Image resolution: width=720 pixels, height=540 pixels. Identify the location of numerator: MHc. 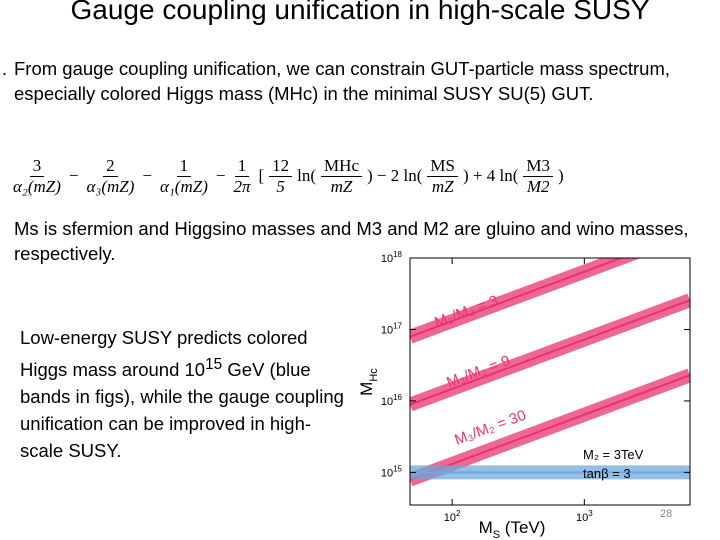
(341, 166).